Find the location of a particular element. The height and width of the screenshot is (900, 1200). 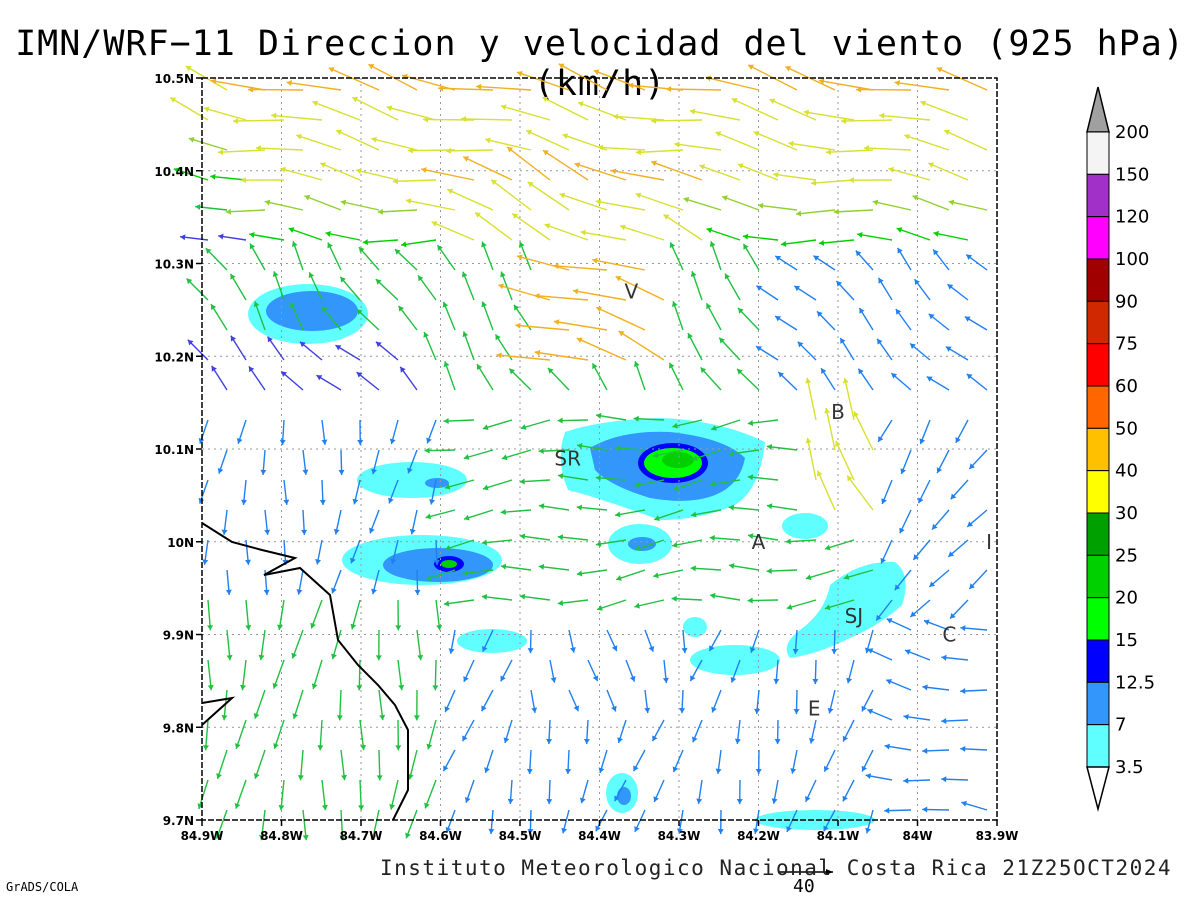

lat-tick-label: 9.7N is located at coordinates (178, 821).